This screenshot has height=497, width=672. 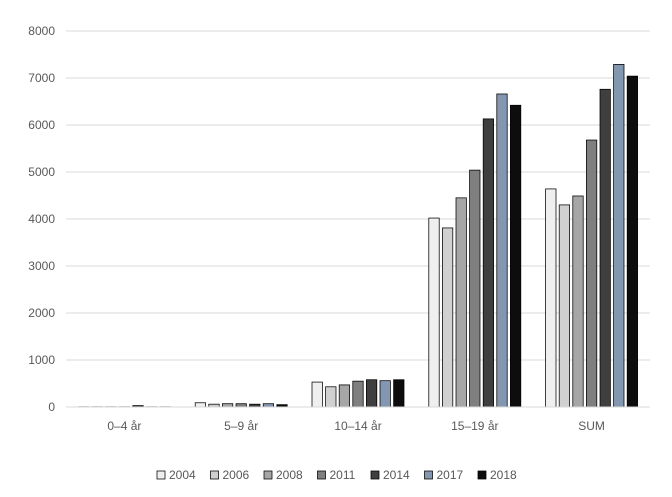 I want to click on legend-item-2018: 2018, so click(x=497, y=475).